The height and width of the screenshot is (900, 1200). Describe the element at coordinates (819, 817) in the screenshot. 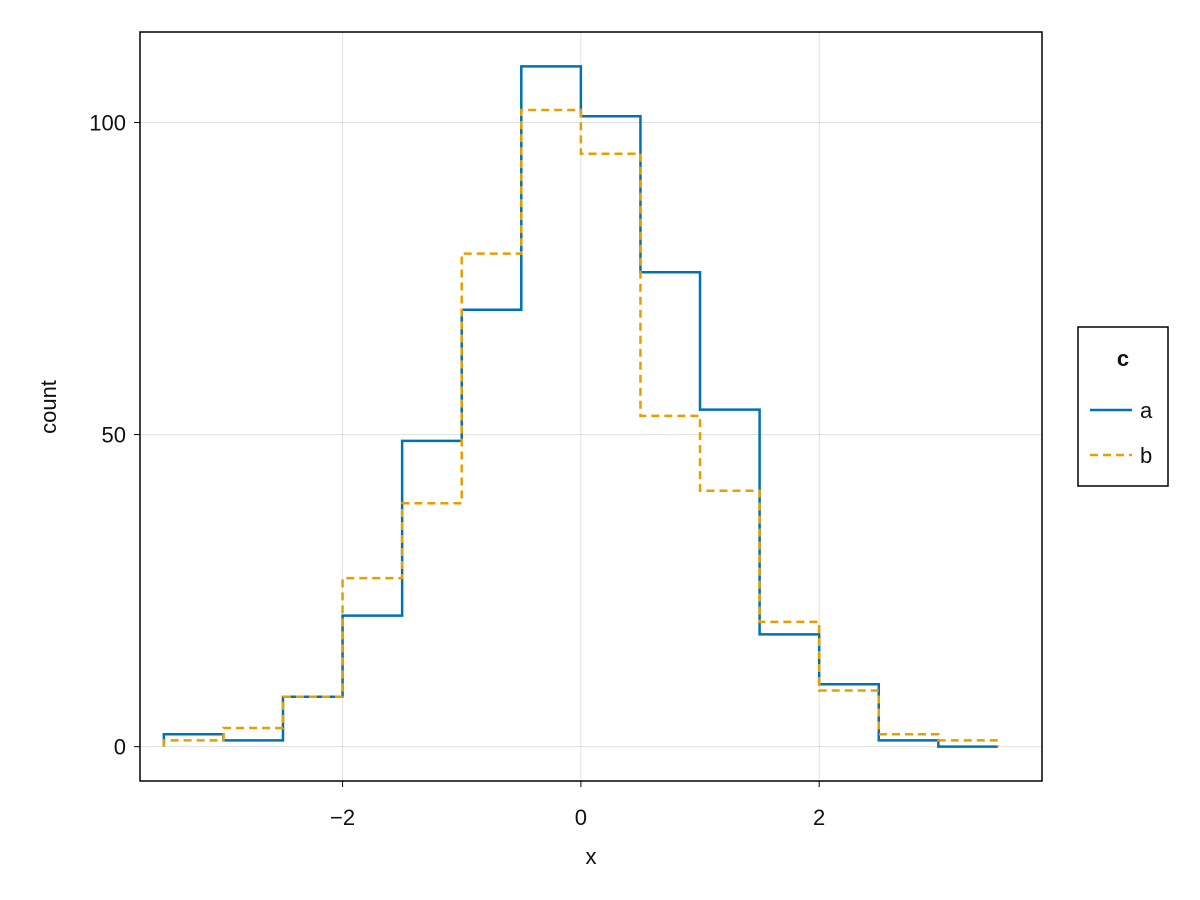

I see `x-tick-label: 2` at that location.